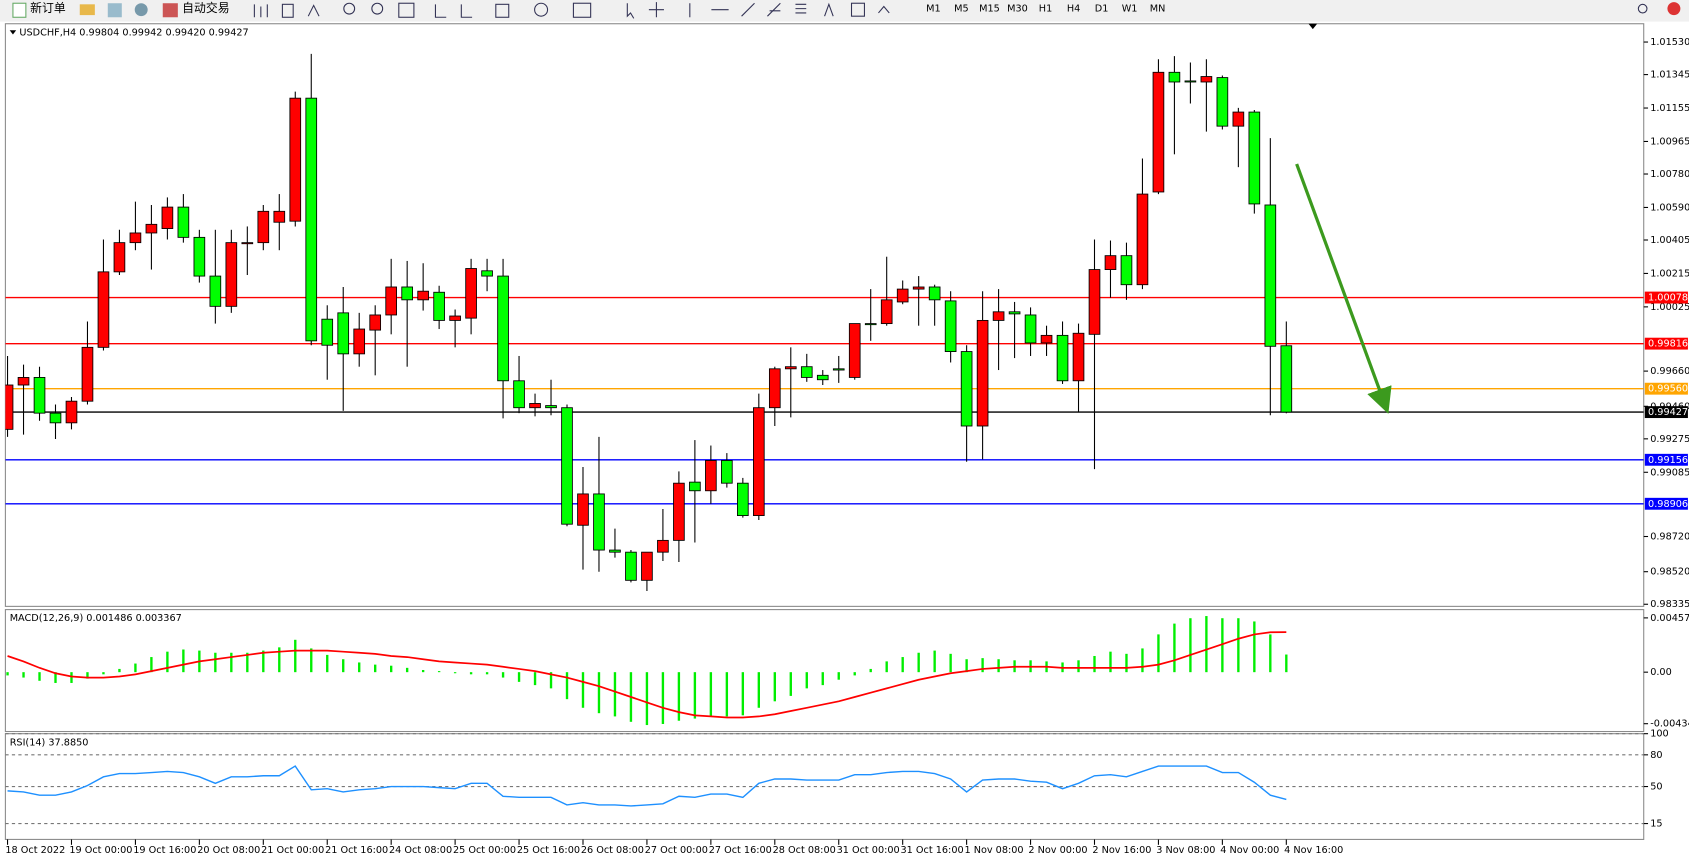 Image resolution: width=1689 pixels, height=861 pixels. I want to click on x-tick-label: 31 Oct 16:00, so click(932, 850).